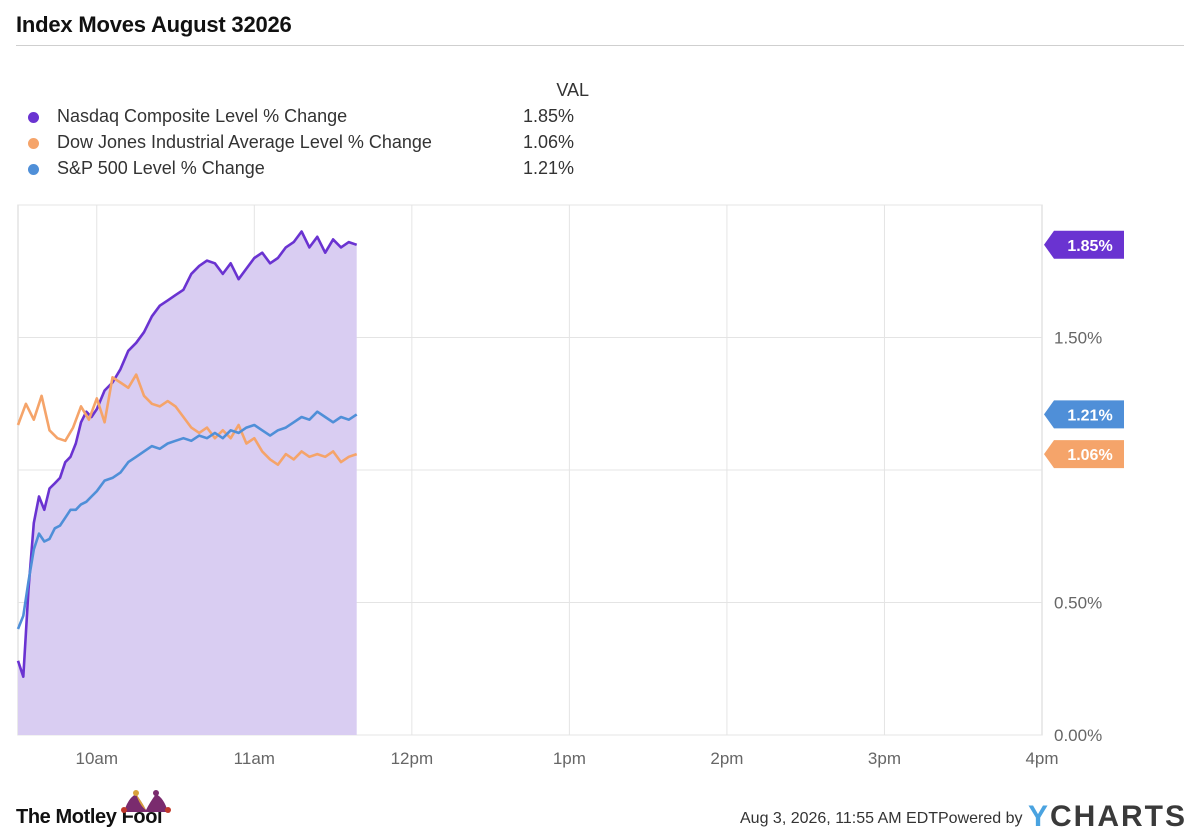 The image size is (1200, 840). Describe the element at coordinates (839, 818) in the screenshot. I see `footer-timestamp: Aug 3, 2026, 11:55 AM EDT` at that location.